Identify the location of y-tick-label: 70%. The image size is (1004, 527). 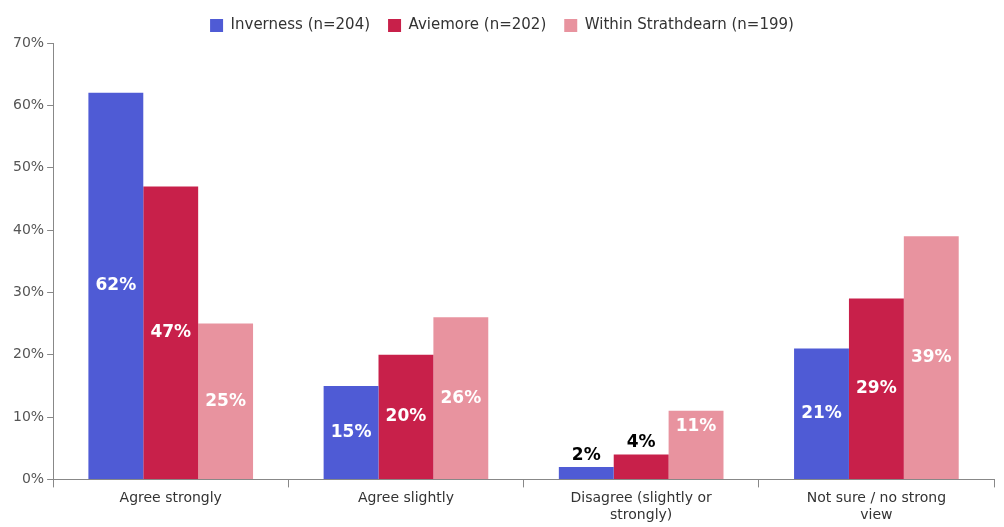
(28, 41).